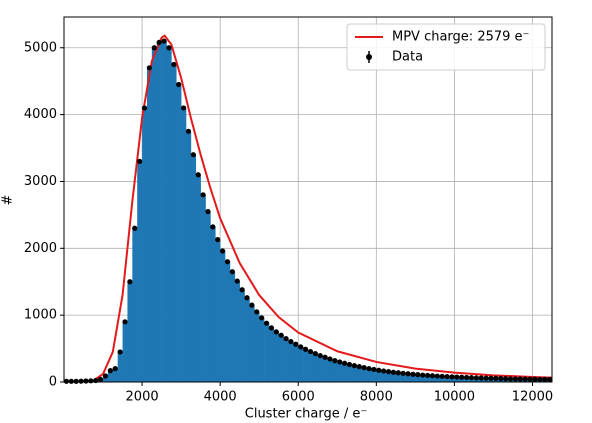  What do you see at coordinates (306, 414) in the screenshot?
I see `x-axis-label: Cluster charge / e⁻` at bounding box center [306, 414].